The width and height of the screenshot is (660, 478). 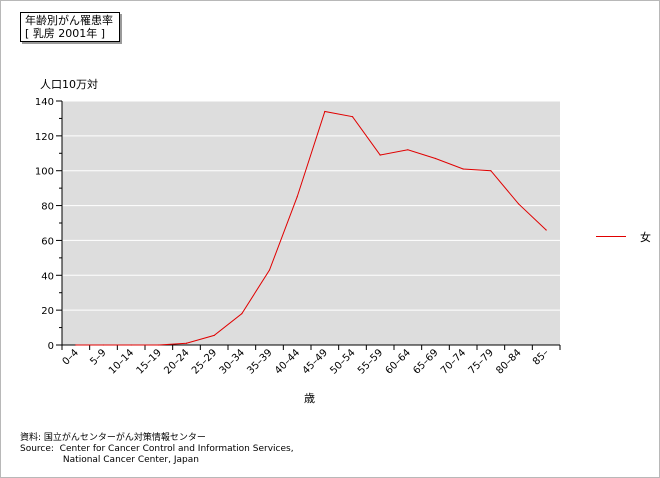 What do you see at coordinates (645, 237) in the screenshot?
I see `legend-label: 女` at bounding box center [645, 237].